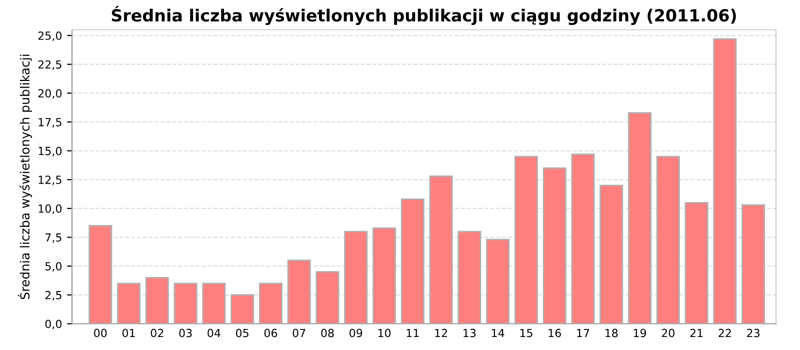 This screenshot has height=350, width=800. What do you see at coordinates (640, 333) in the screenshot?
I see `x-tick-label: 19` at bounding box center [640, 333].